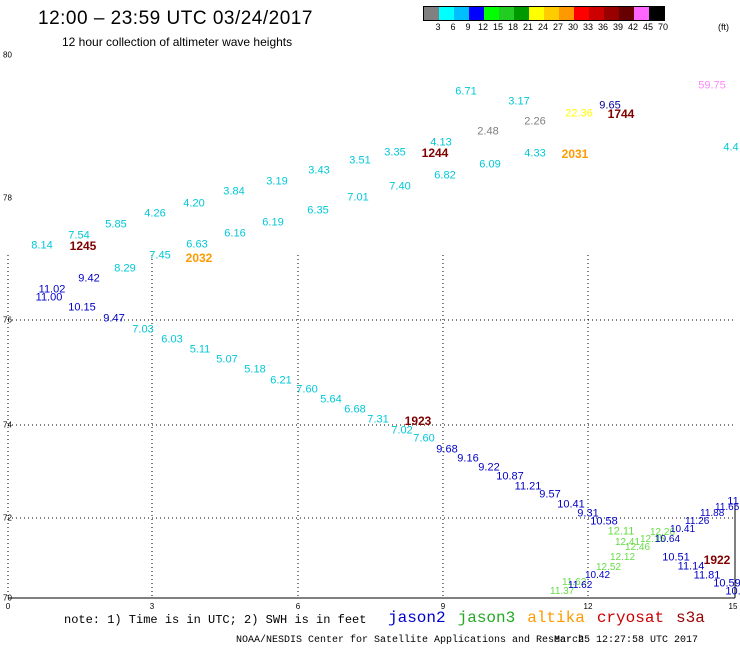 This screenshot has width=740, height=650. I want to click on x-tick-label: 3, so click(152, 606).